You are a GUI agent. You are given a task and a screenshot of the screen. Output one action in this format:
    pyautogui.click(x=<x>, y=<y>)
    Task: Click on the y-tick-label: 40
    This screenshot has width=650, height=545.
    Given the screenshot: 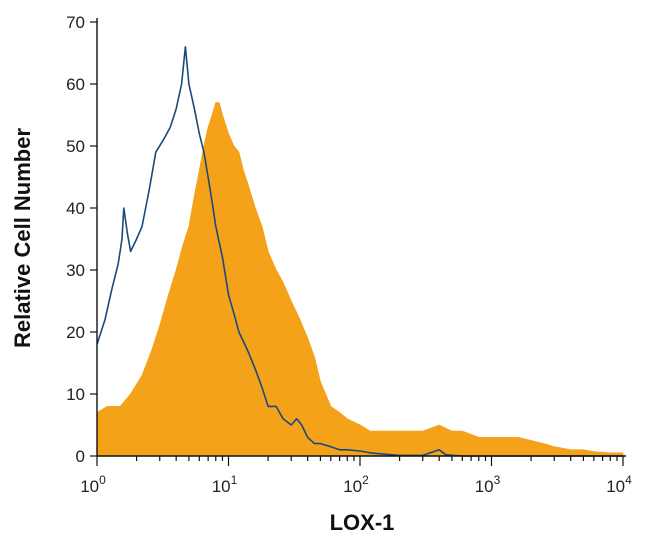 What is the action you would take?
    pyautogui.click(x=75, y=208)
    